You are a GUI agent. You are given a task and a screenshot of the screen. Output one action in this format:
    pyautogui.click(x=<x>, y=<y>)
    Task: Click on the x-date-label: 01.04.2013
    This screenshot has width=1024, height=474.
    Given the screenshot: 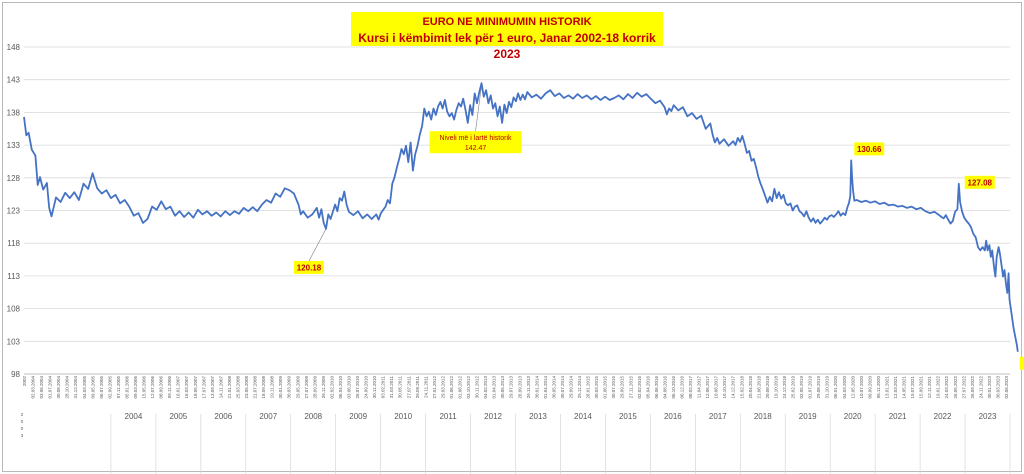 What is the action you would take?
    pyautogui.click(x=494, y=387)
    